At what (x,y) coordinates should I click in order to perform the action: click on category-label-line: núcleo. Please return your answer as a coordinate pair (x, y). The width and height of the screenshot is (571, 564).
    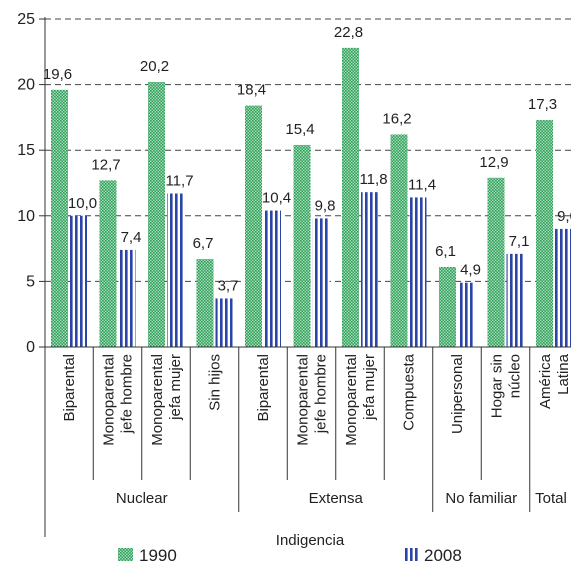
    Looking at the image, I should click on (515, 376).